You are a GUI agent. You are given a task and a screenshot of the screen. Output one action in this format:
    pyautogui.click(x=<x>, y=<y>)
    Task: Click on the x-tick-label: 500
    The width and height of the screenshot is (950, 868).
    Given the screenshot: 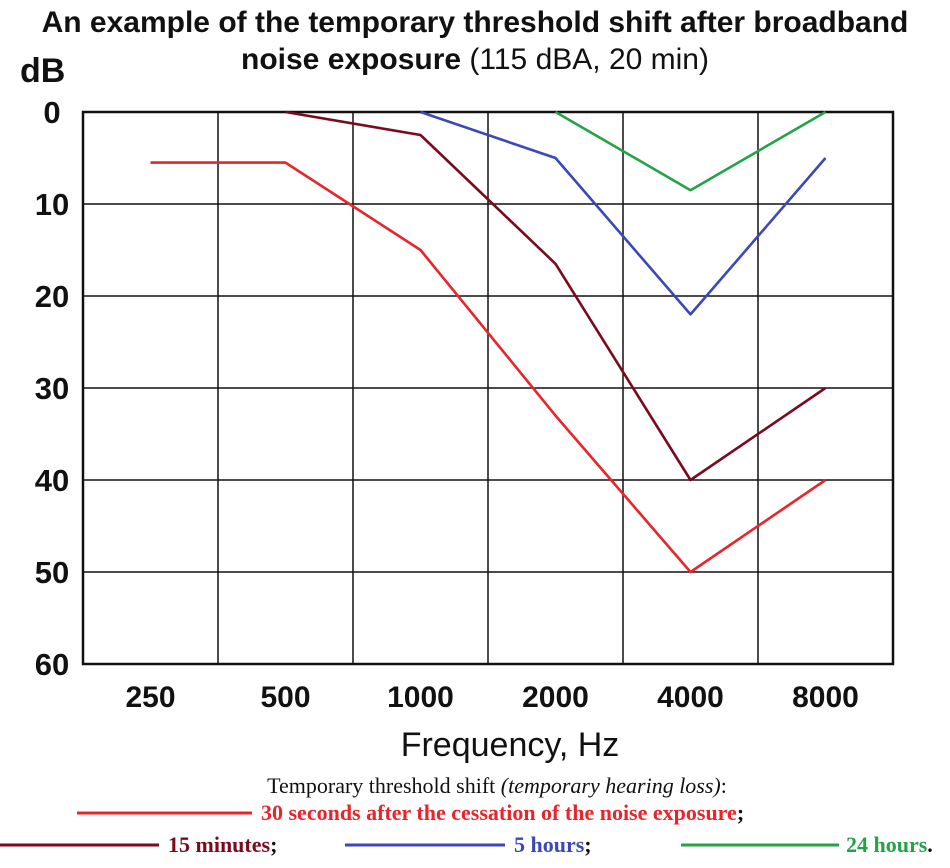 What is the action you would take?
    pyautogui.click(x=285, y=697)
    